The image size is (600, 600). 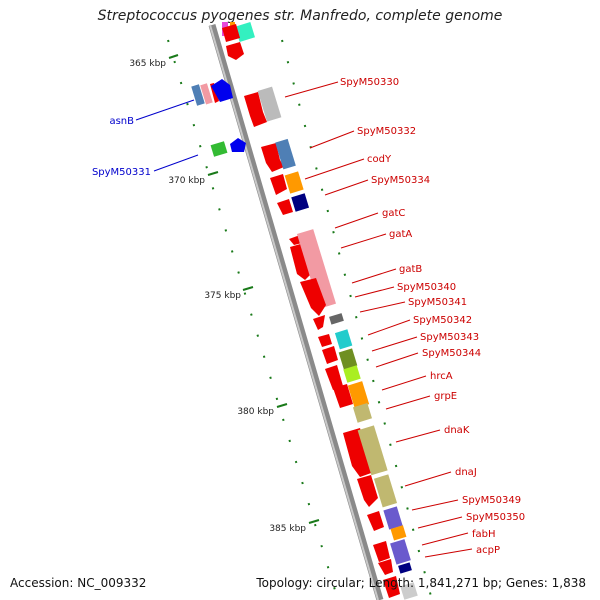 I want to click on feature-top-cyan, so click(x=245, y=32).